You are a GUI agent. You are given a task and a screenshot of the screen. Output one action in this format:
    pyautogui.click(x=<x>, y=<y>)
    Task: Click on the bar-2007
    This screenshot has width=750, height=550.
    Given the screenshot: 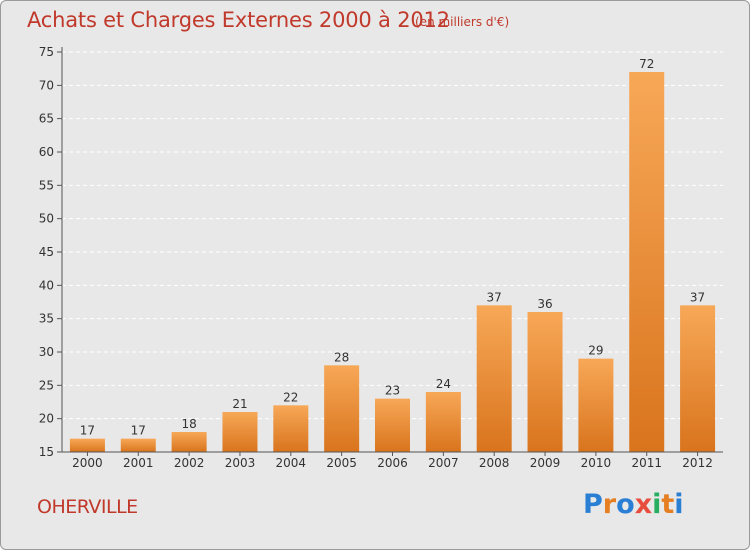 What is the action you would take?
    pyautogui.click(x=443, y=422)
    